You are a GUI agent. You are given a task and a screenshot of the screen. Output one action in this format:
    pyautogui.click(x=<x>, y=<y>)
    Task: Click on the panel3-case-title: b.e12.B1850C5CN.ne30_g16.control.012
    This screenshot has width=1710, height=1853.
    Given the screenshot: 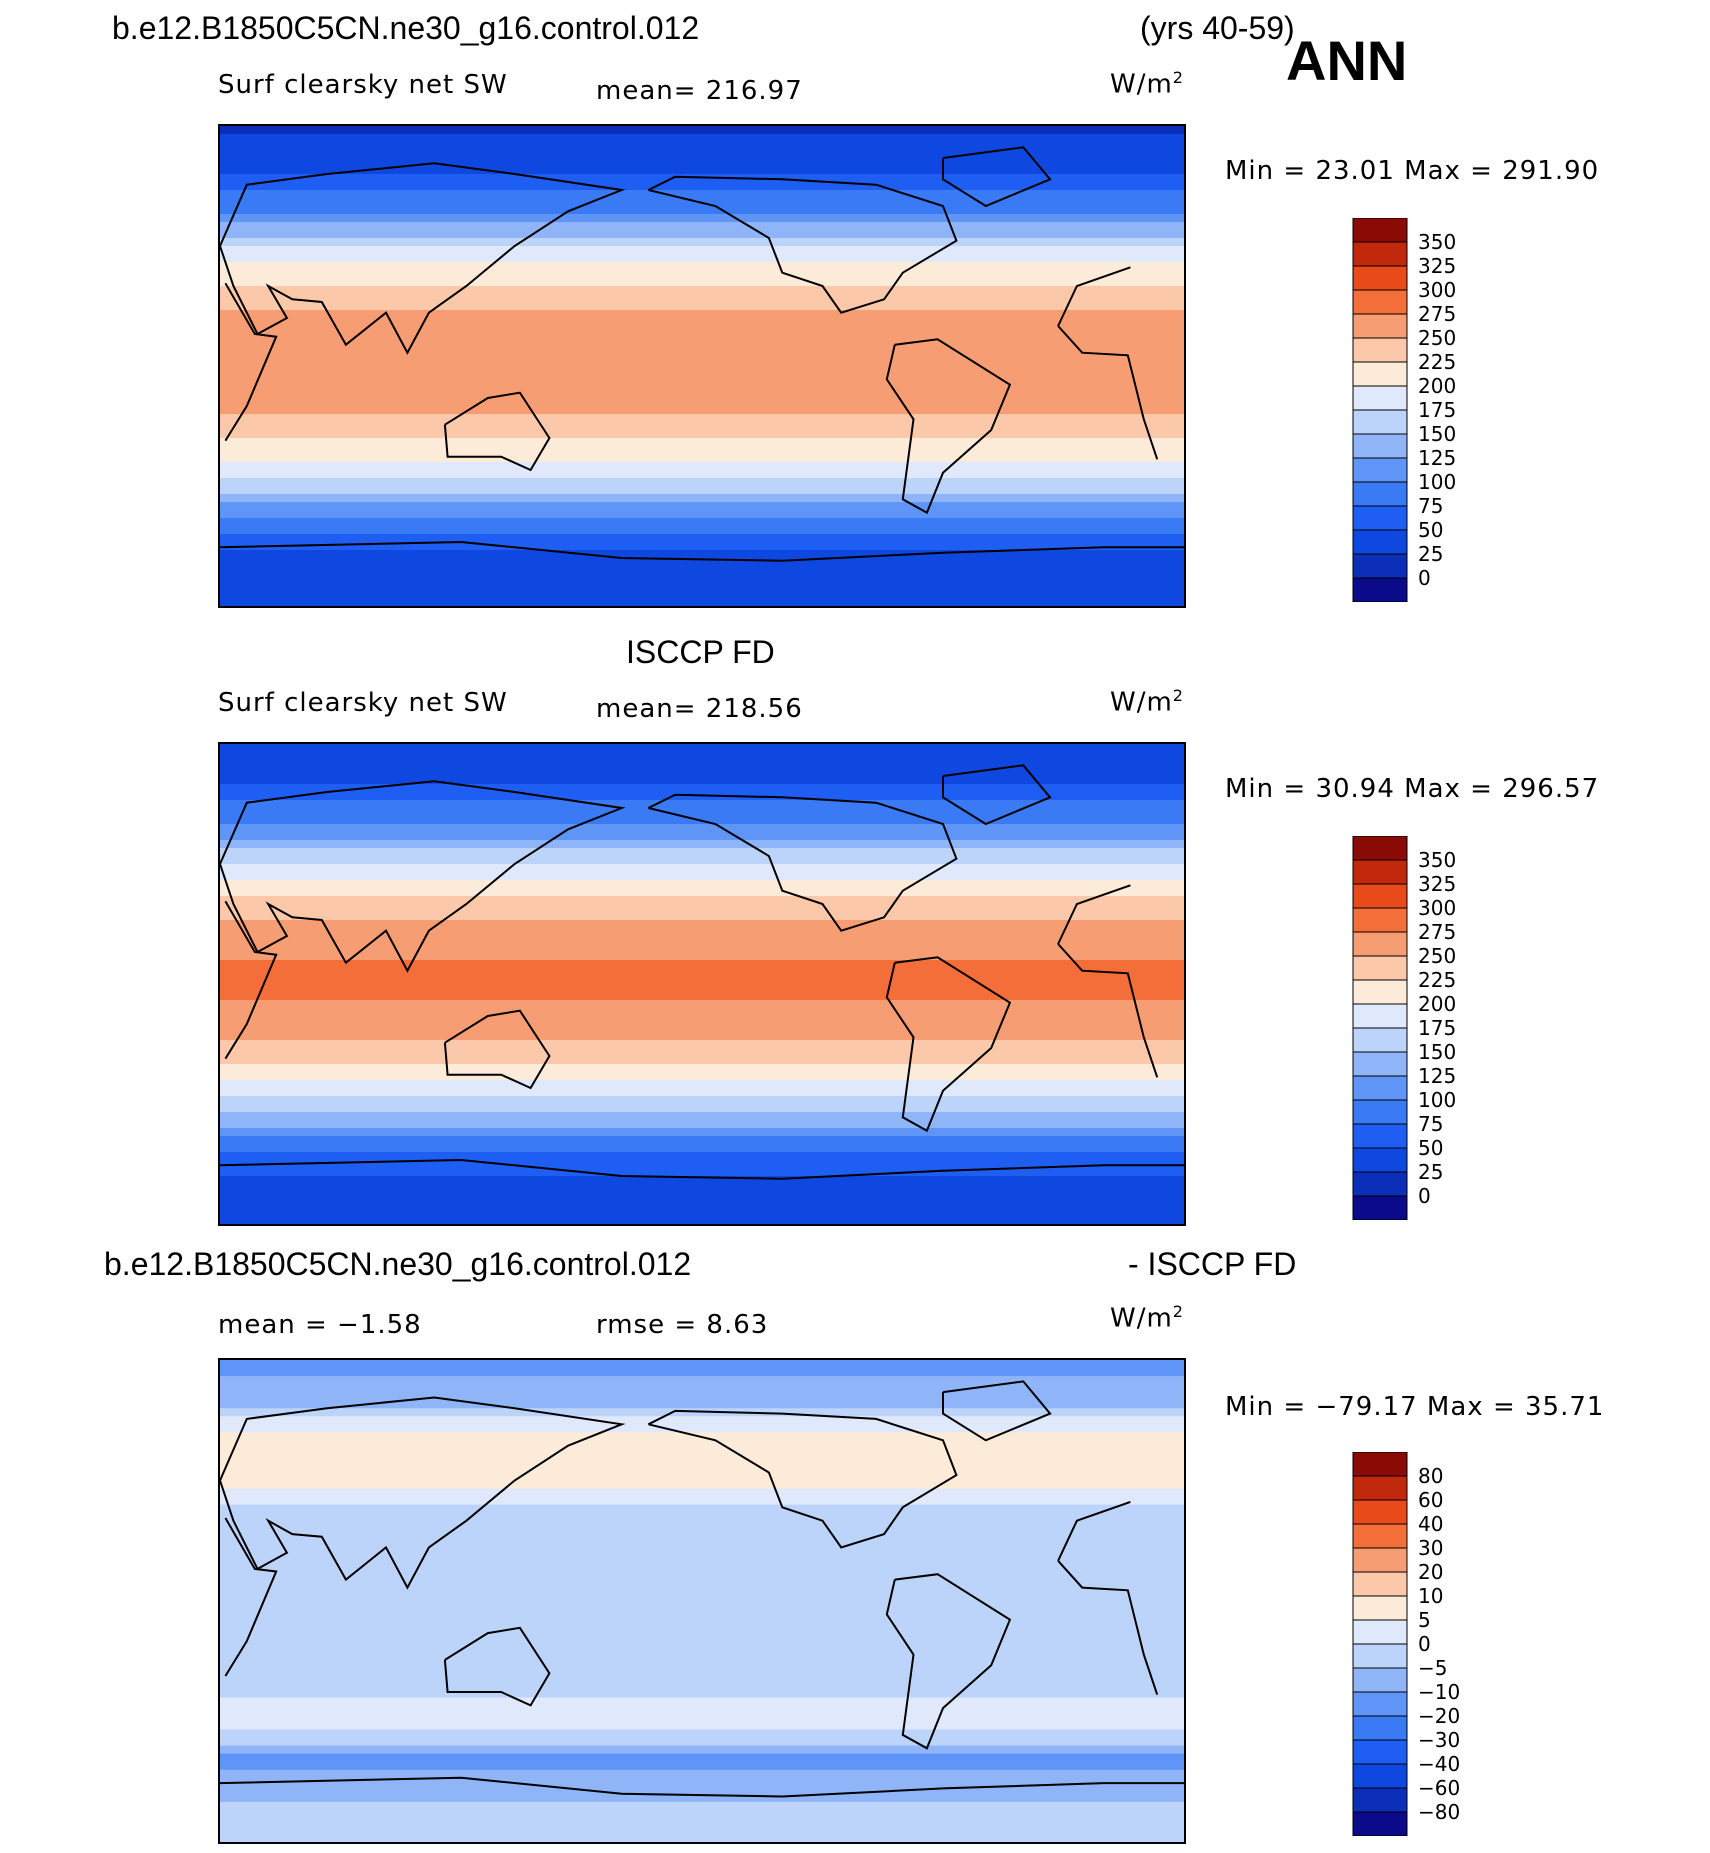 What is the action you would take?
    pyautogui.click(x=398, y=1264)
    